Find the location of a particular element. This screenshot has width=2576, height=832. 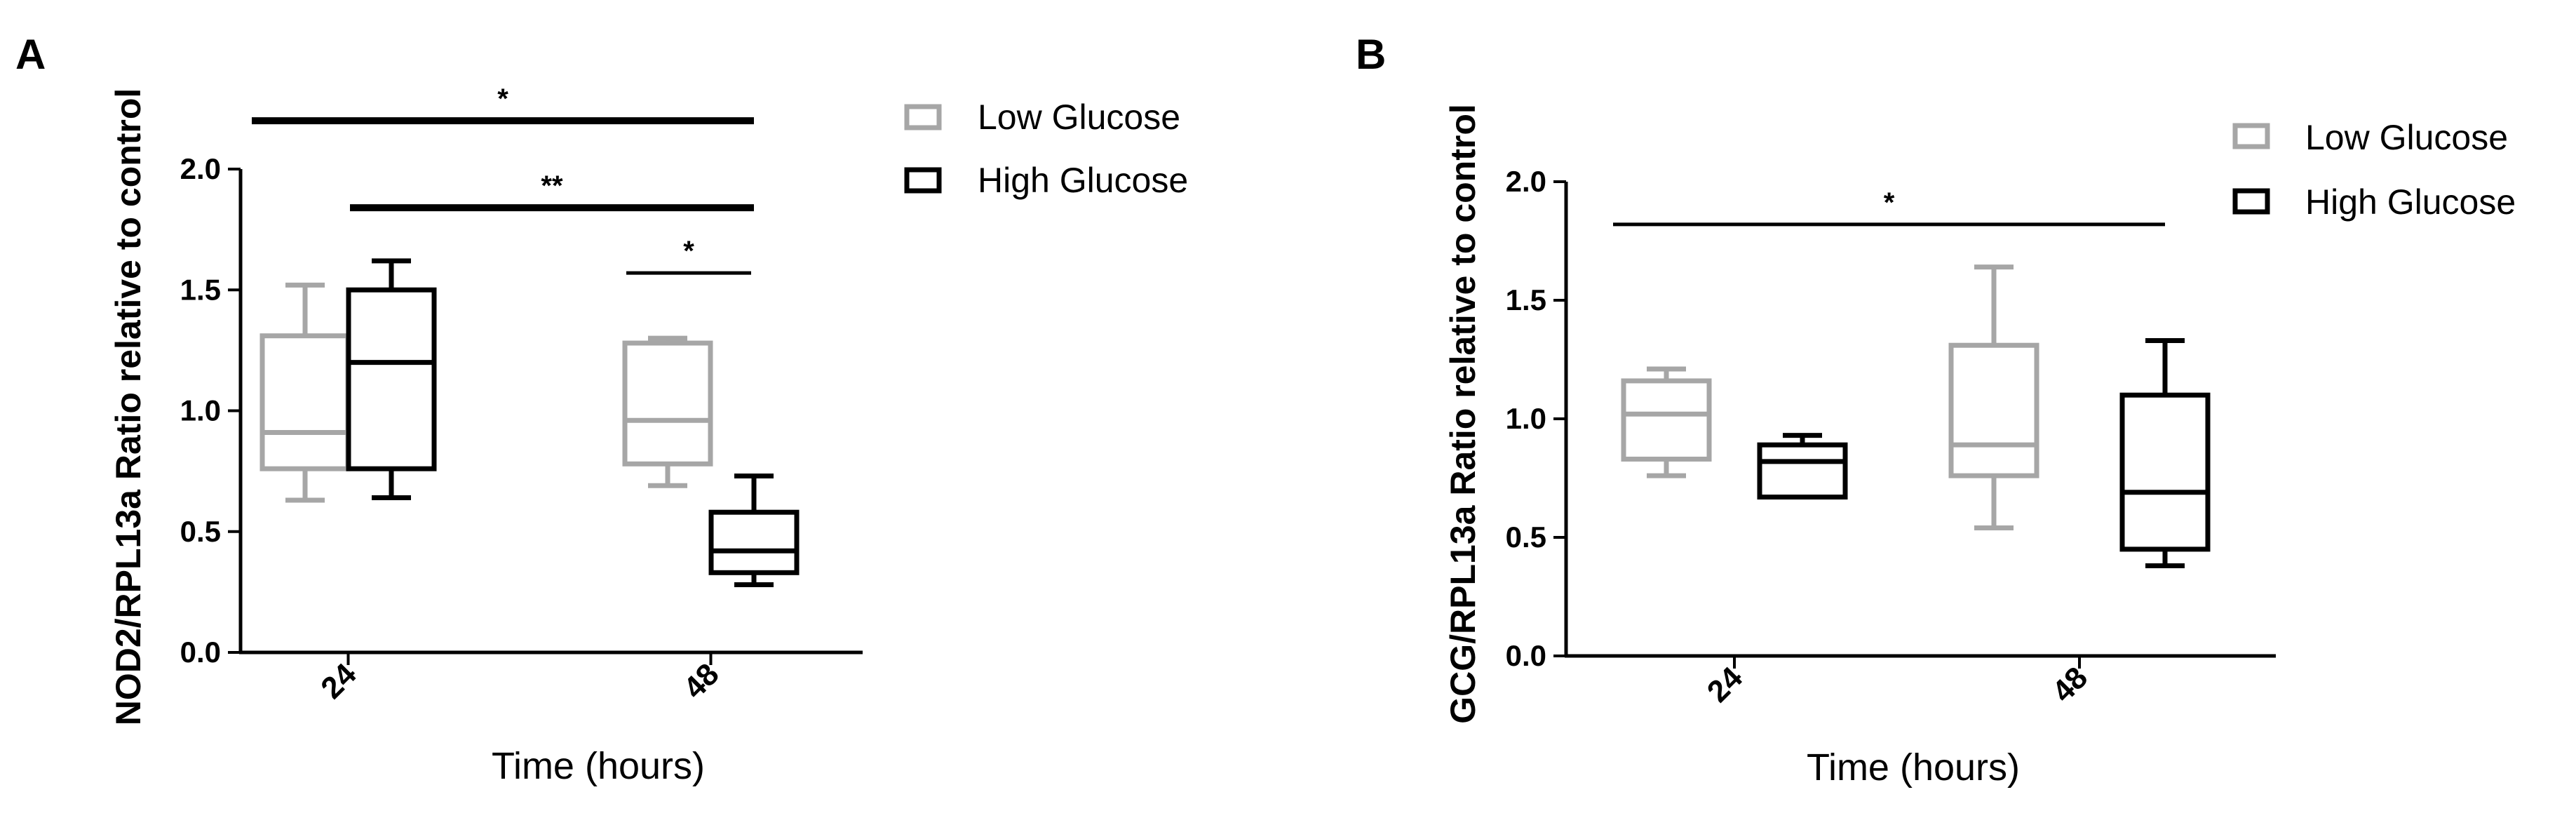

y-axis-label: NOD2/RPL13a Ratio relative to control is located at coordinates (128, 407).